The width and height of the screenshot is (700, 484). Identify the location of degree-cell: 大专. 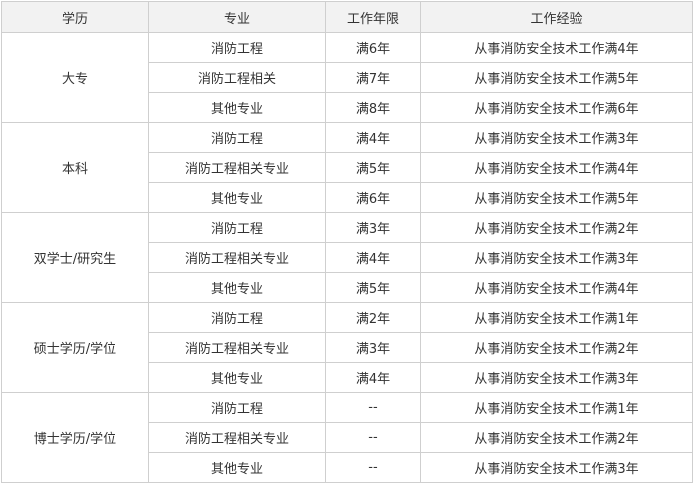
(75, 77).